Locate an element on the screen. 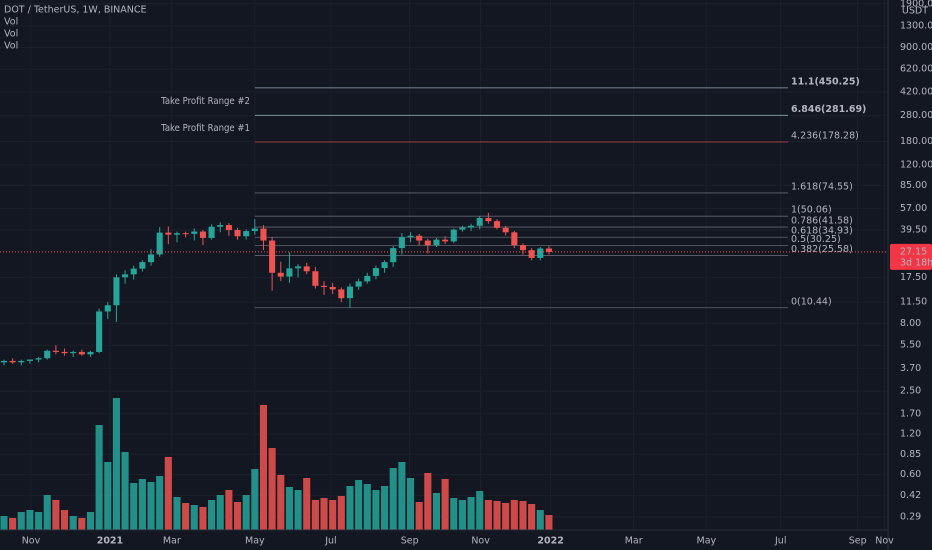  y-tick-label: 57.00 is located at coordinates (913, 208).